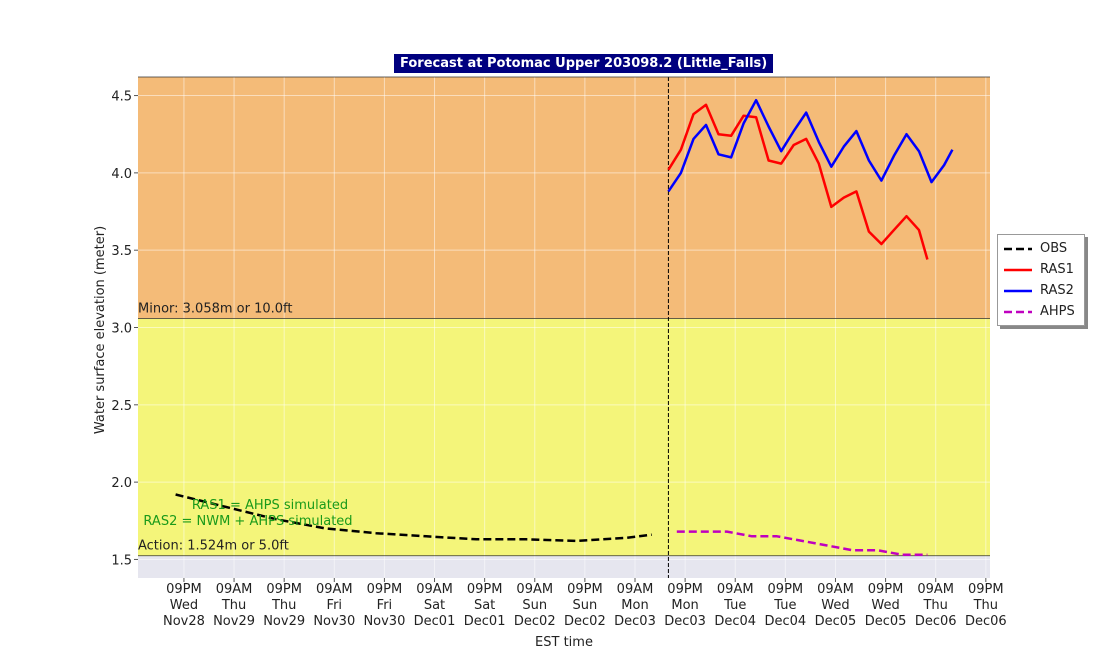 The width and height of the screenshot is (1100, 650). What do you see at coordinates (121, 251) in the screenshot?
I see `y-tick-label: 3.5` at bounding box center [121, 251].